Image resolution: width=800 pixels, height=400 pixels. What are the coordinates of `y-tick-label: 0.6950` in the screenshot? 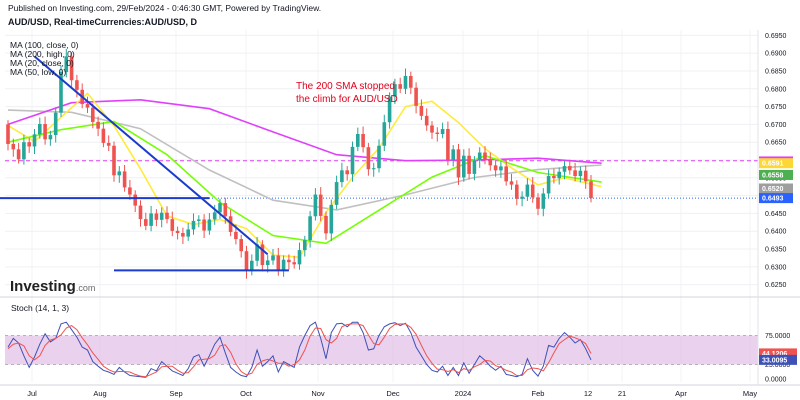 It's located at (776, 36).